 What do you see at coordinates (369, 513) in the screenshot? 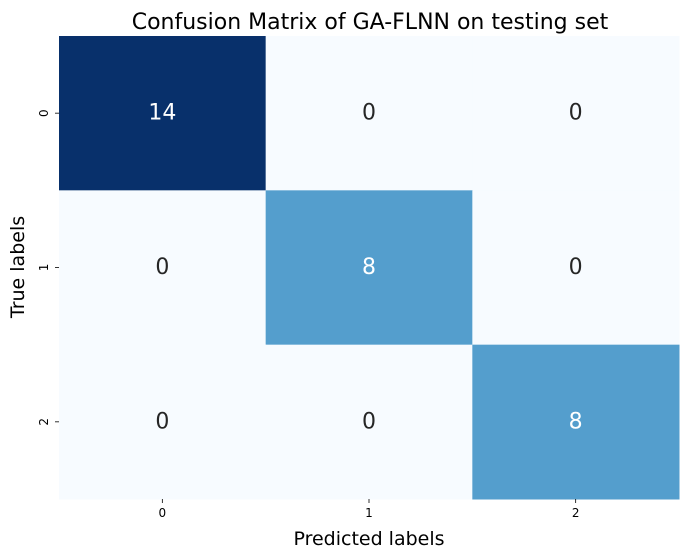
I see `x-tick-label-1: 1` at bounding box center [369, 513].